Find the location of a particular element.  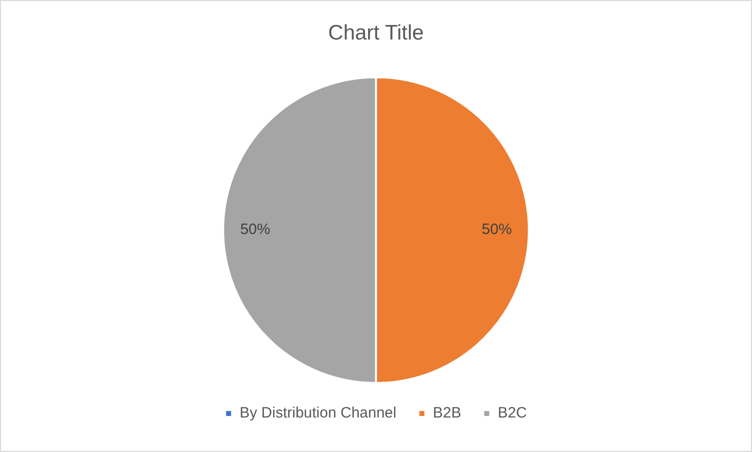

legend-label: B2B is located at coordinates (447, 413).